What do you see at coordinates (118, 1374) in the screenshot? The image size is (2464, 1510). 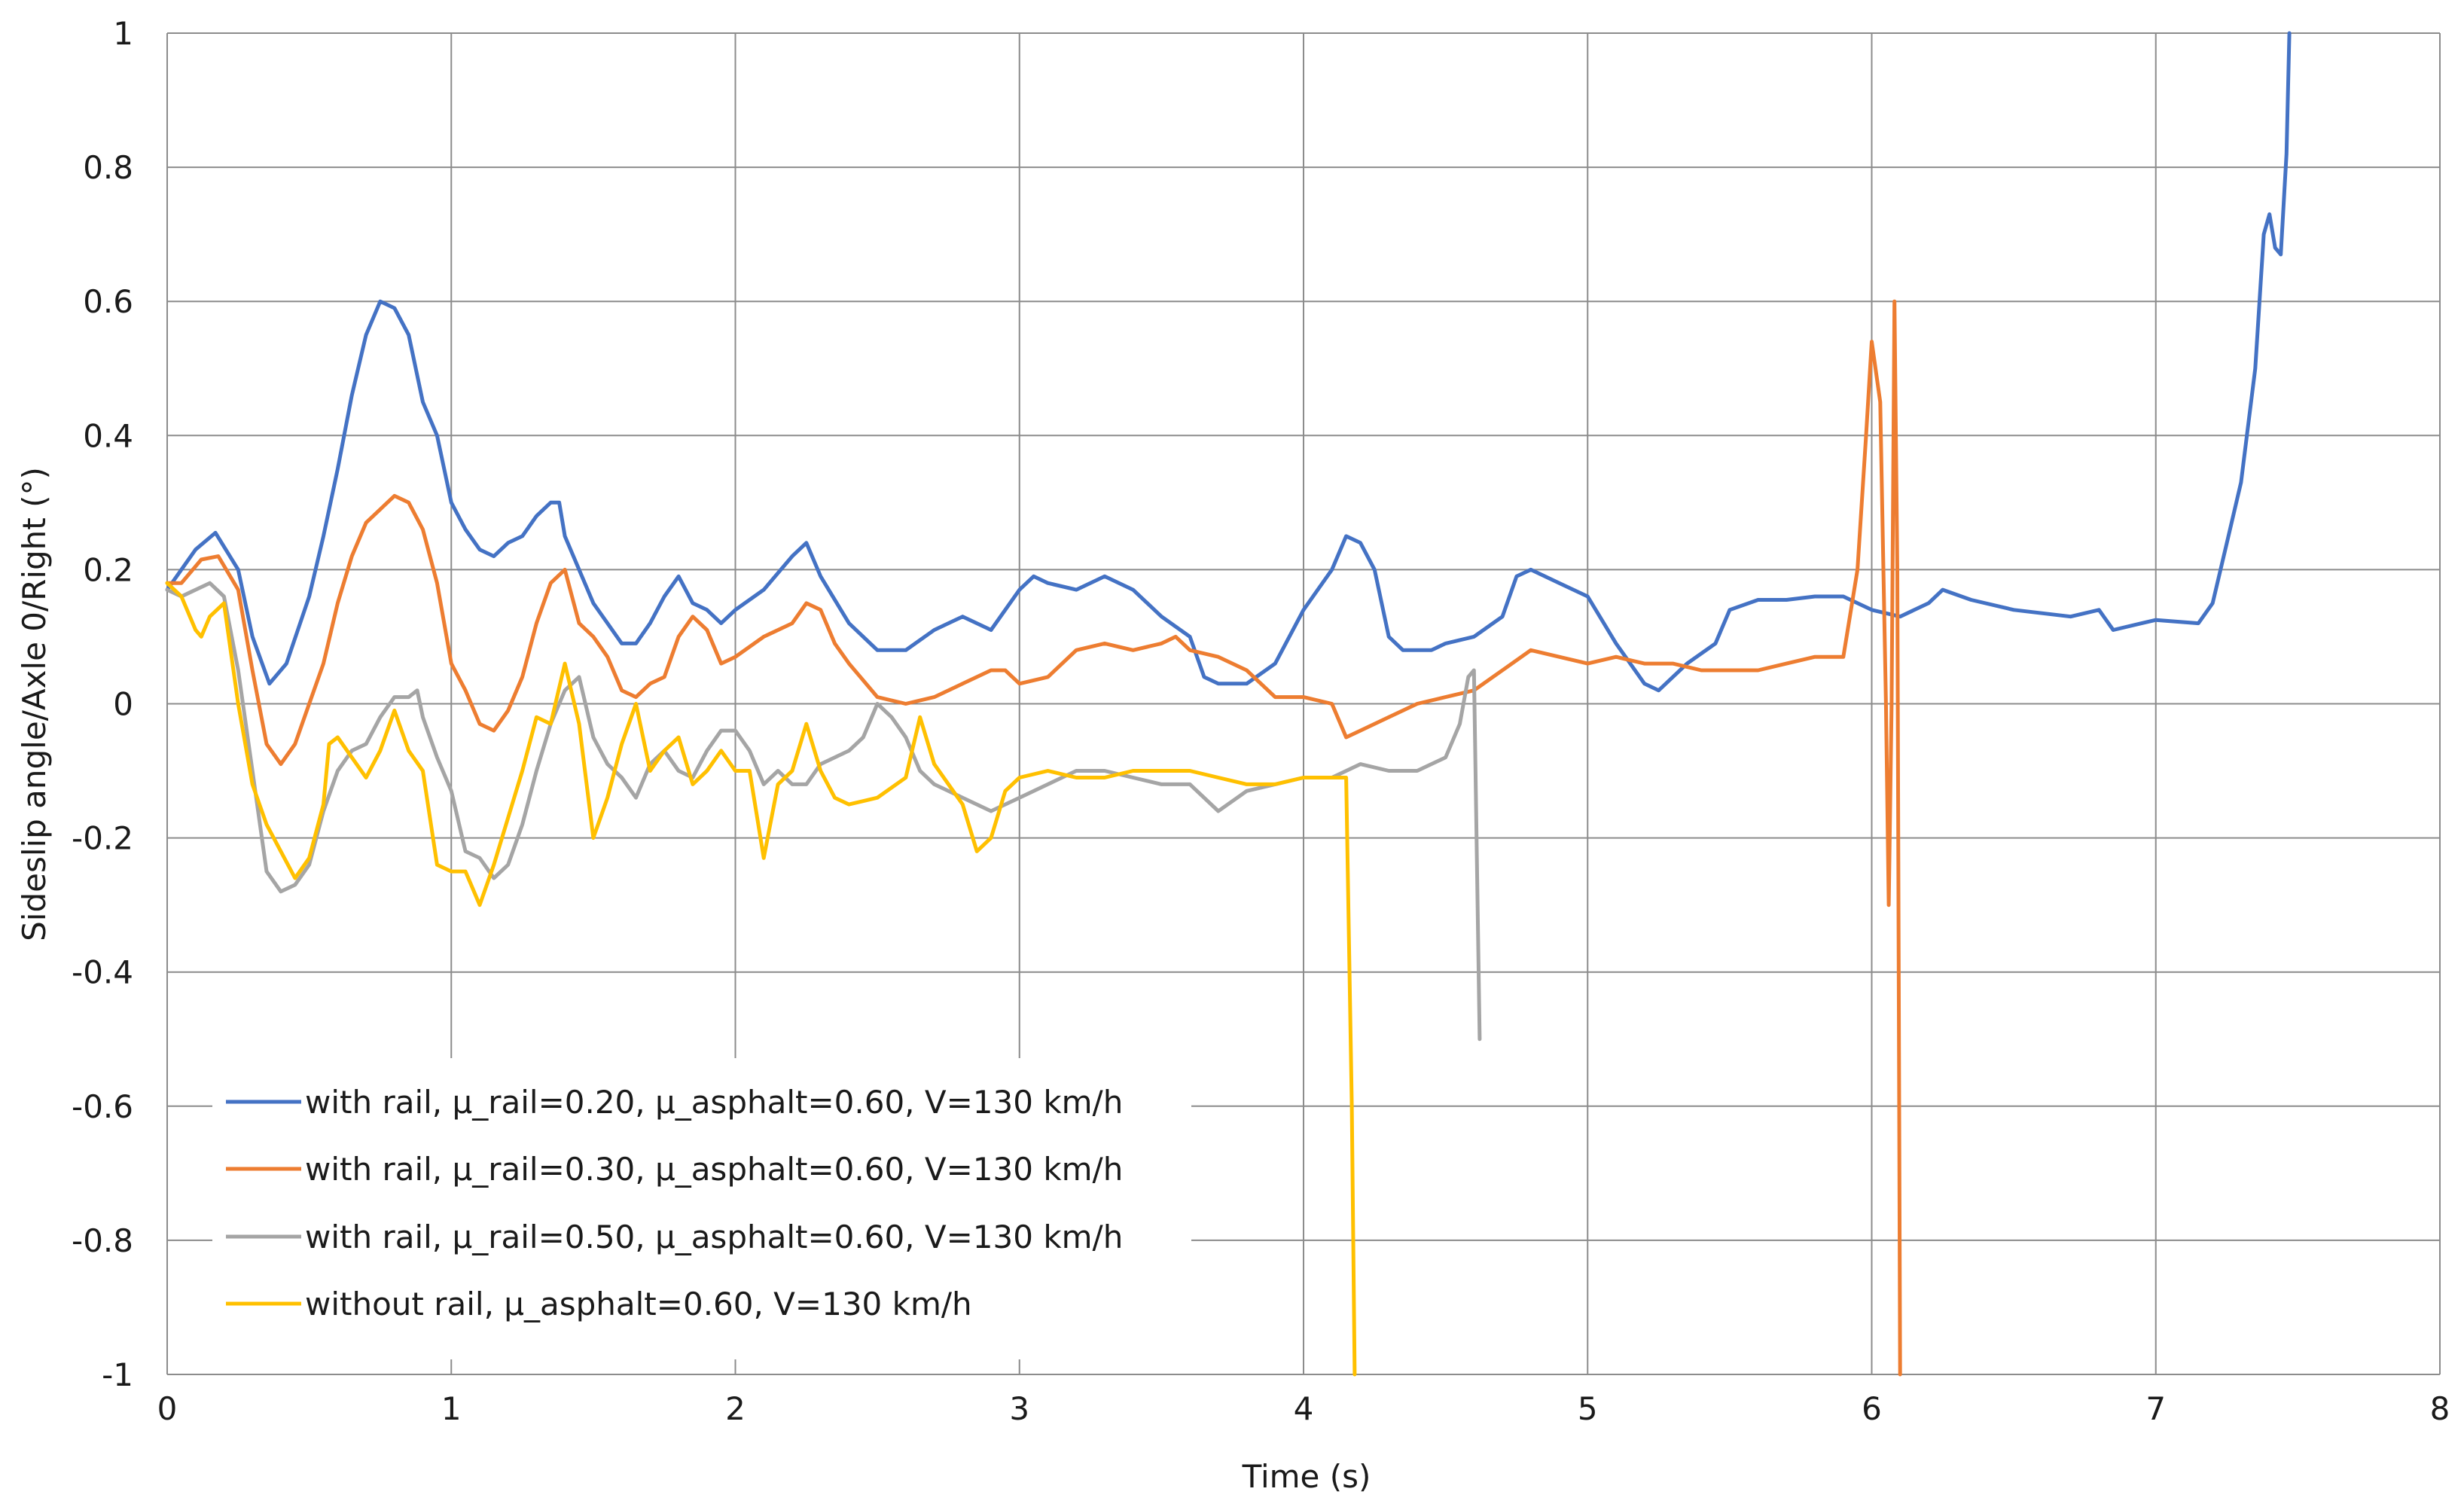 I see `y-tick-label: -1` at bounding box center [118, 1374].